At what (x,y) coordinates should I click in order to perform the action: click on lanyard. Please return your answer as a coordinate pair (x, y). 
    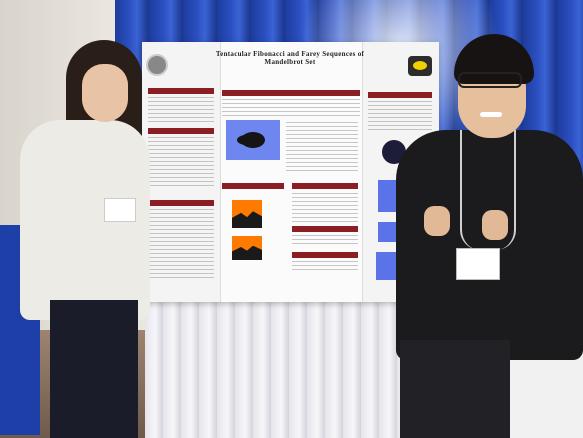
    Looking at the image, I should click on (488, 190).